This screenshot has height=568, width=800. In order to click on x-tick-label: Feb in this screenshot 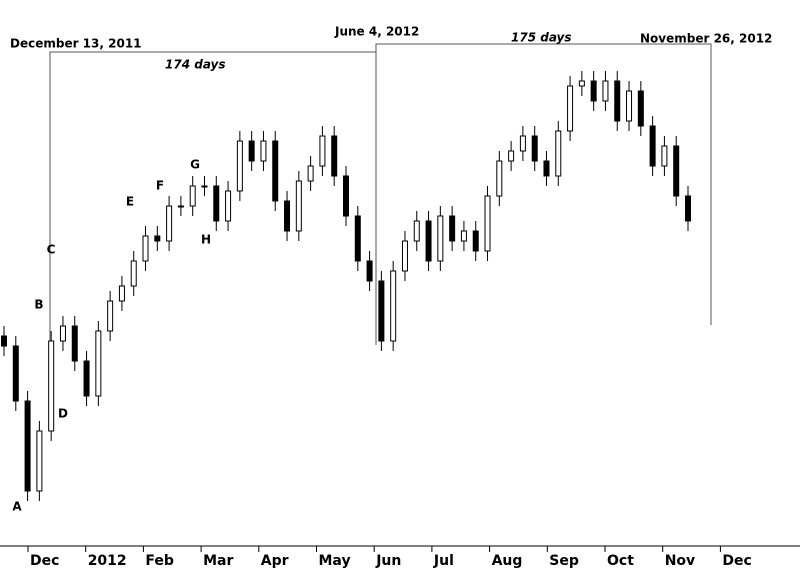, I will do `click(159, 560)`.